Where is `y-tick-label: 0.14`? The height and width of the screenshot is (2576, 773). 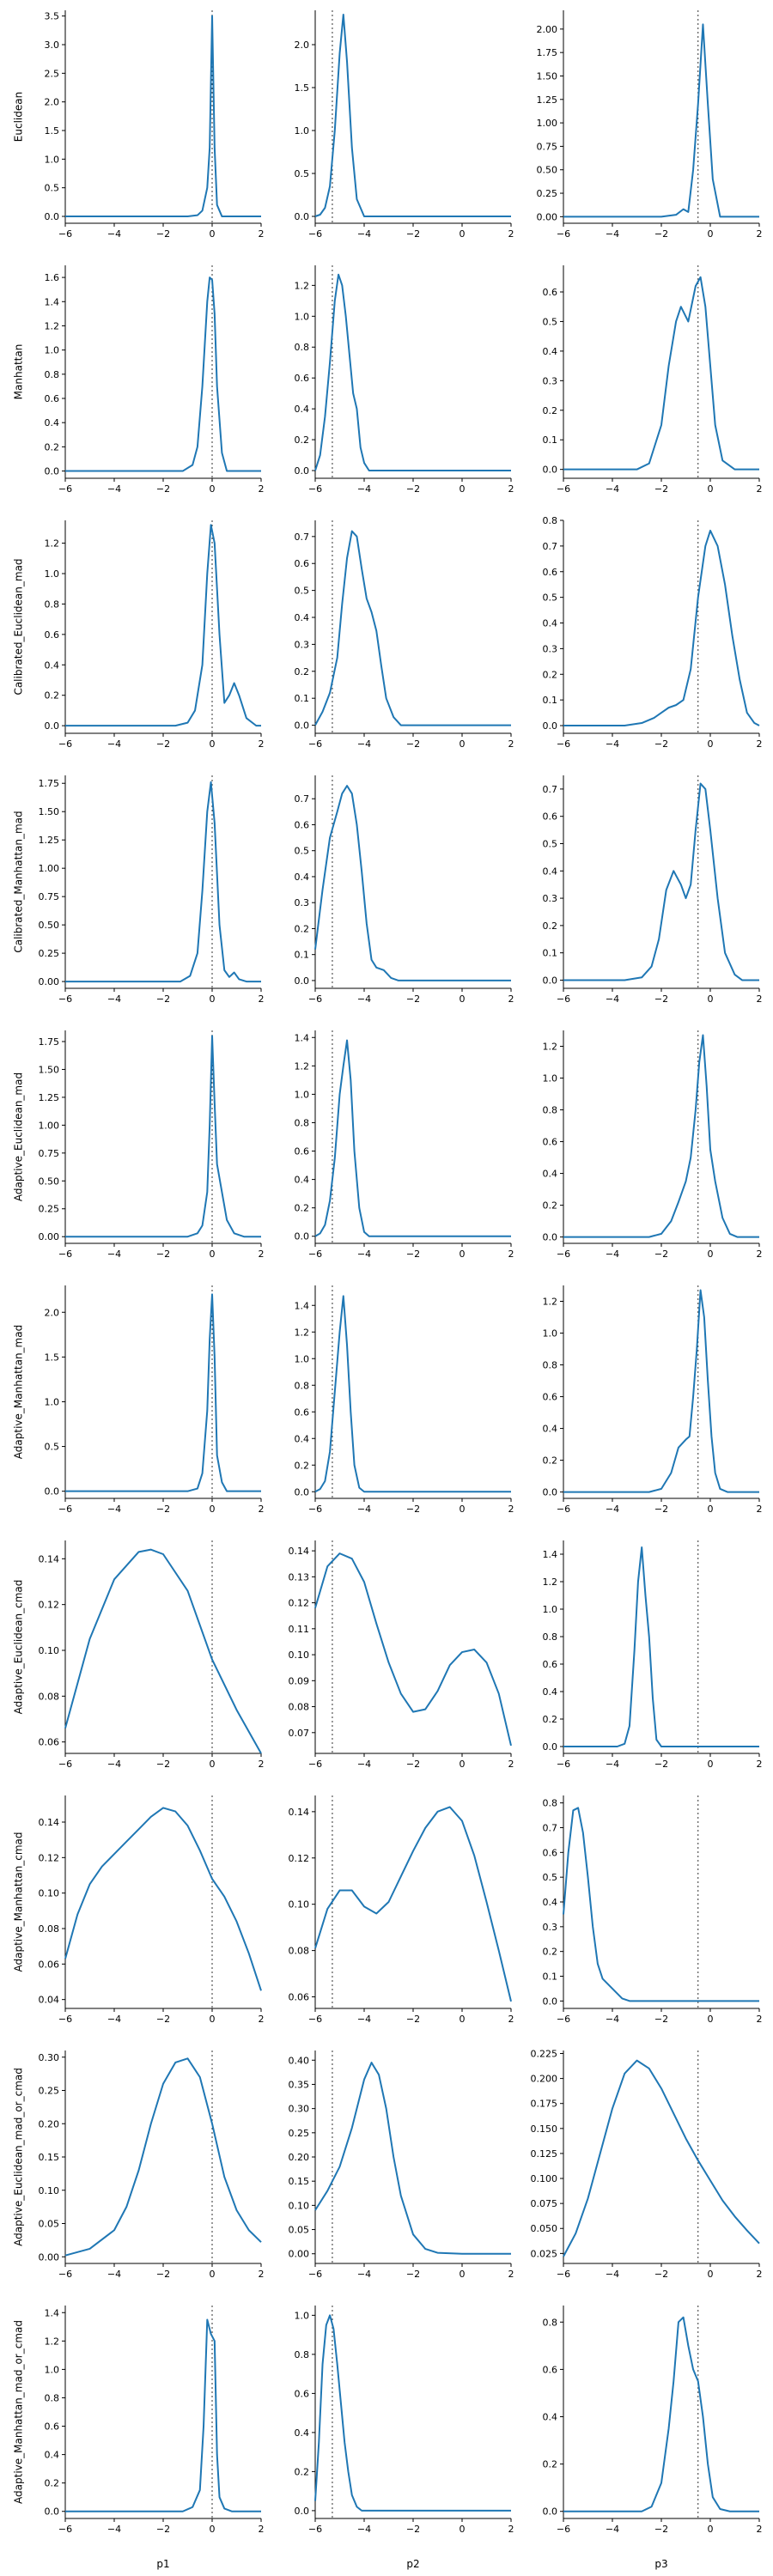 y-tick-label: 0.14 is located at coordinates (49, 1822).